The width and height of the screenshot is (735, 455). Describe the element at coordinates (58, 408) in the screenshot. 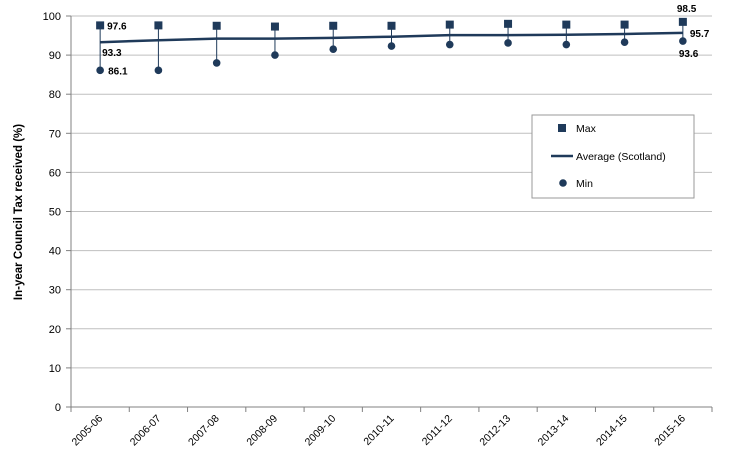

I see `y-tick-label: 0` at that location.